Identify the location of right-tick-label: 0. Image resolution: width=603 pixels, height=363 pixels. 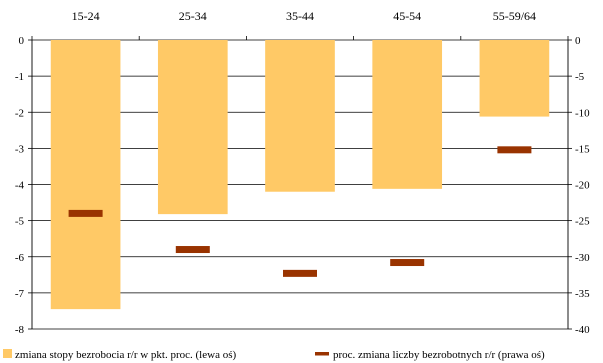
(578, 41).